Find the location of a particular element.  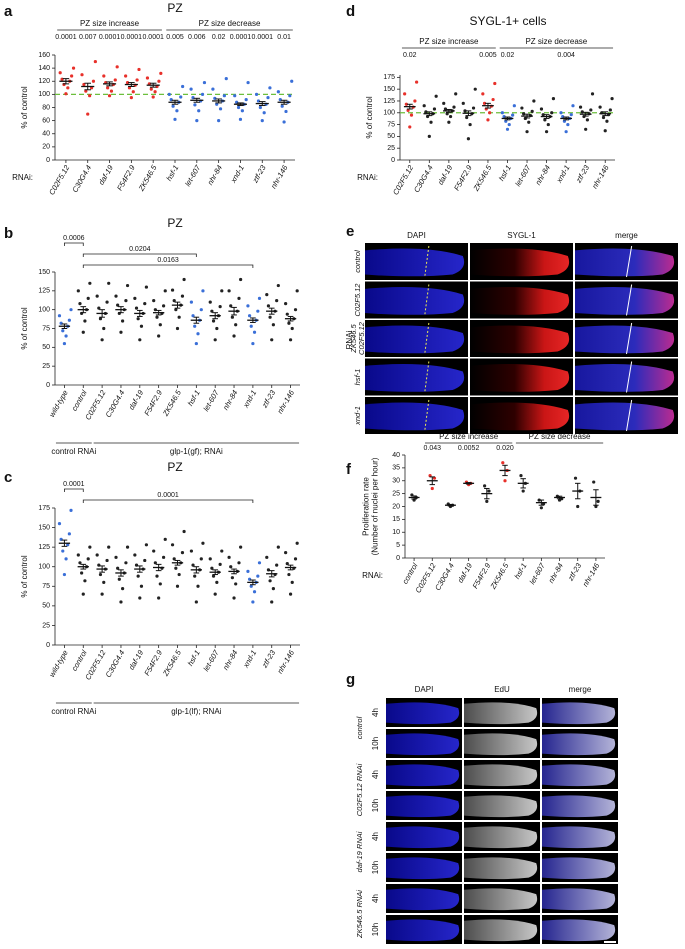

time-label: 4h is located at coordinates (375, 774).